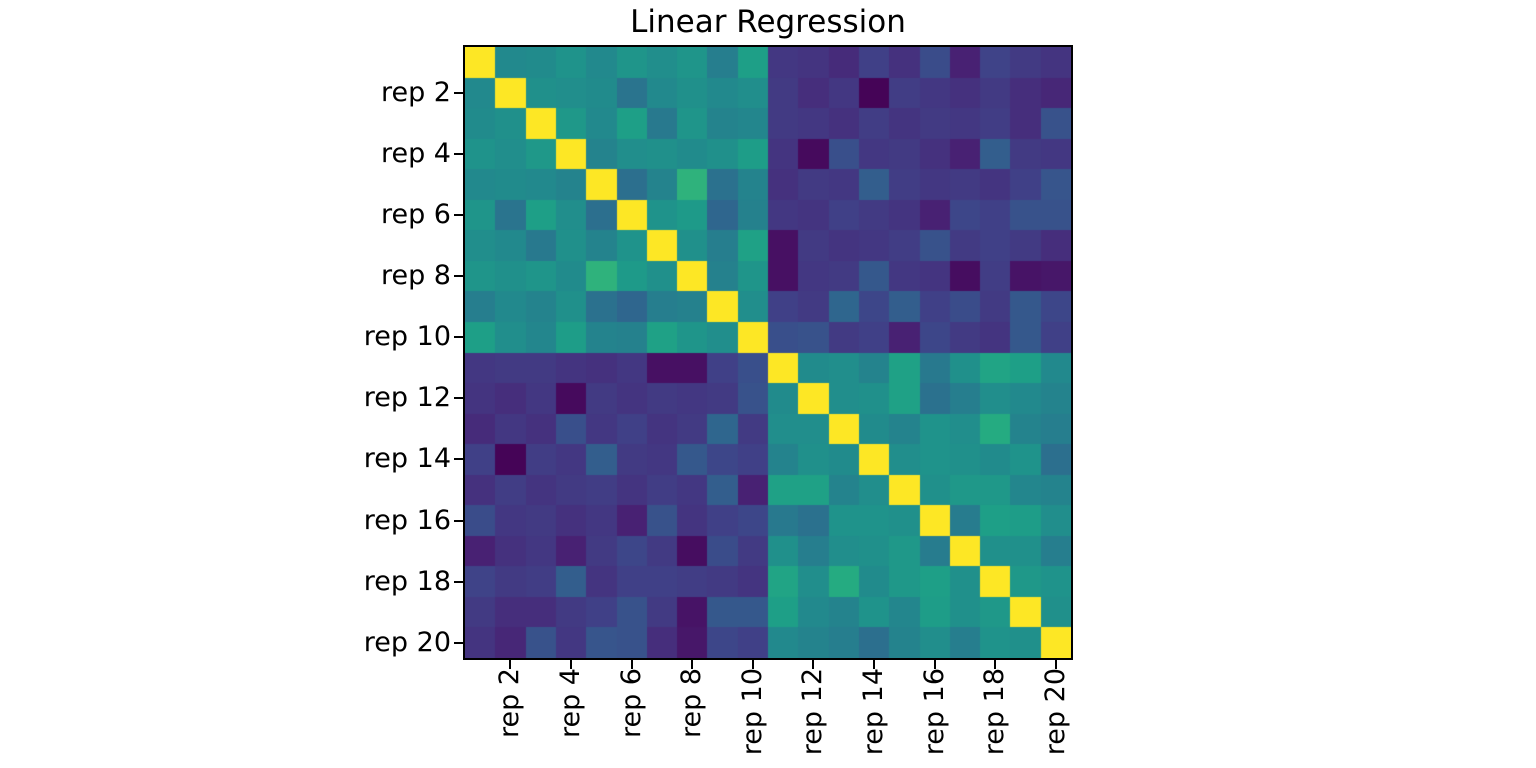 The width and height of the screenshot is (1536, 768). What do you see at coordinates (874, 712) in the screenshot?
I see `x-tick-label: rep 14` at bounding box center [874, 712].